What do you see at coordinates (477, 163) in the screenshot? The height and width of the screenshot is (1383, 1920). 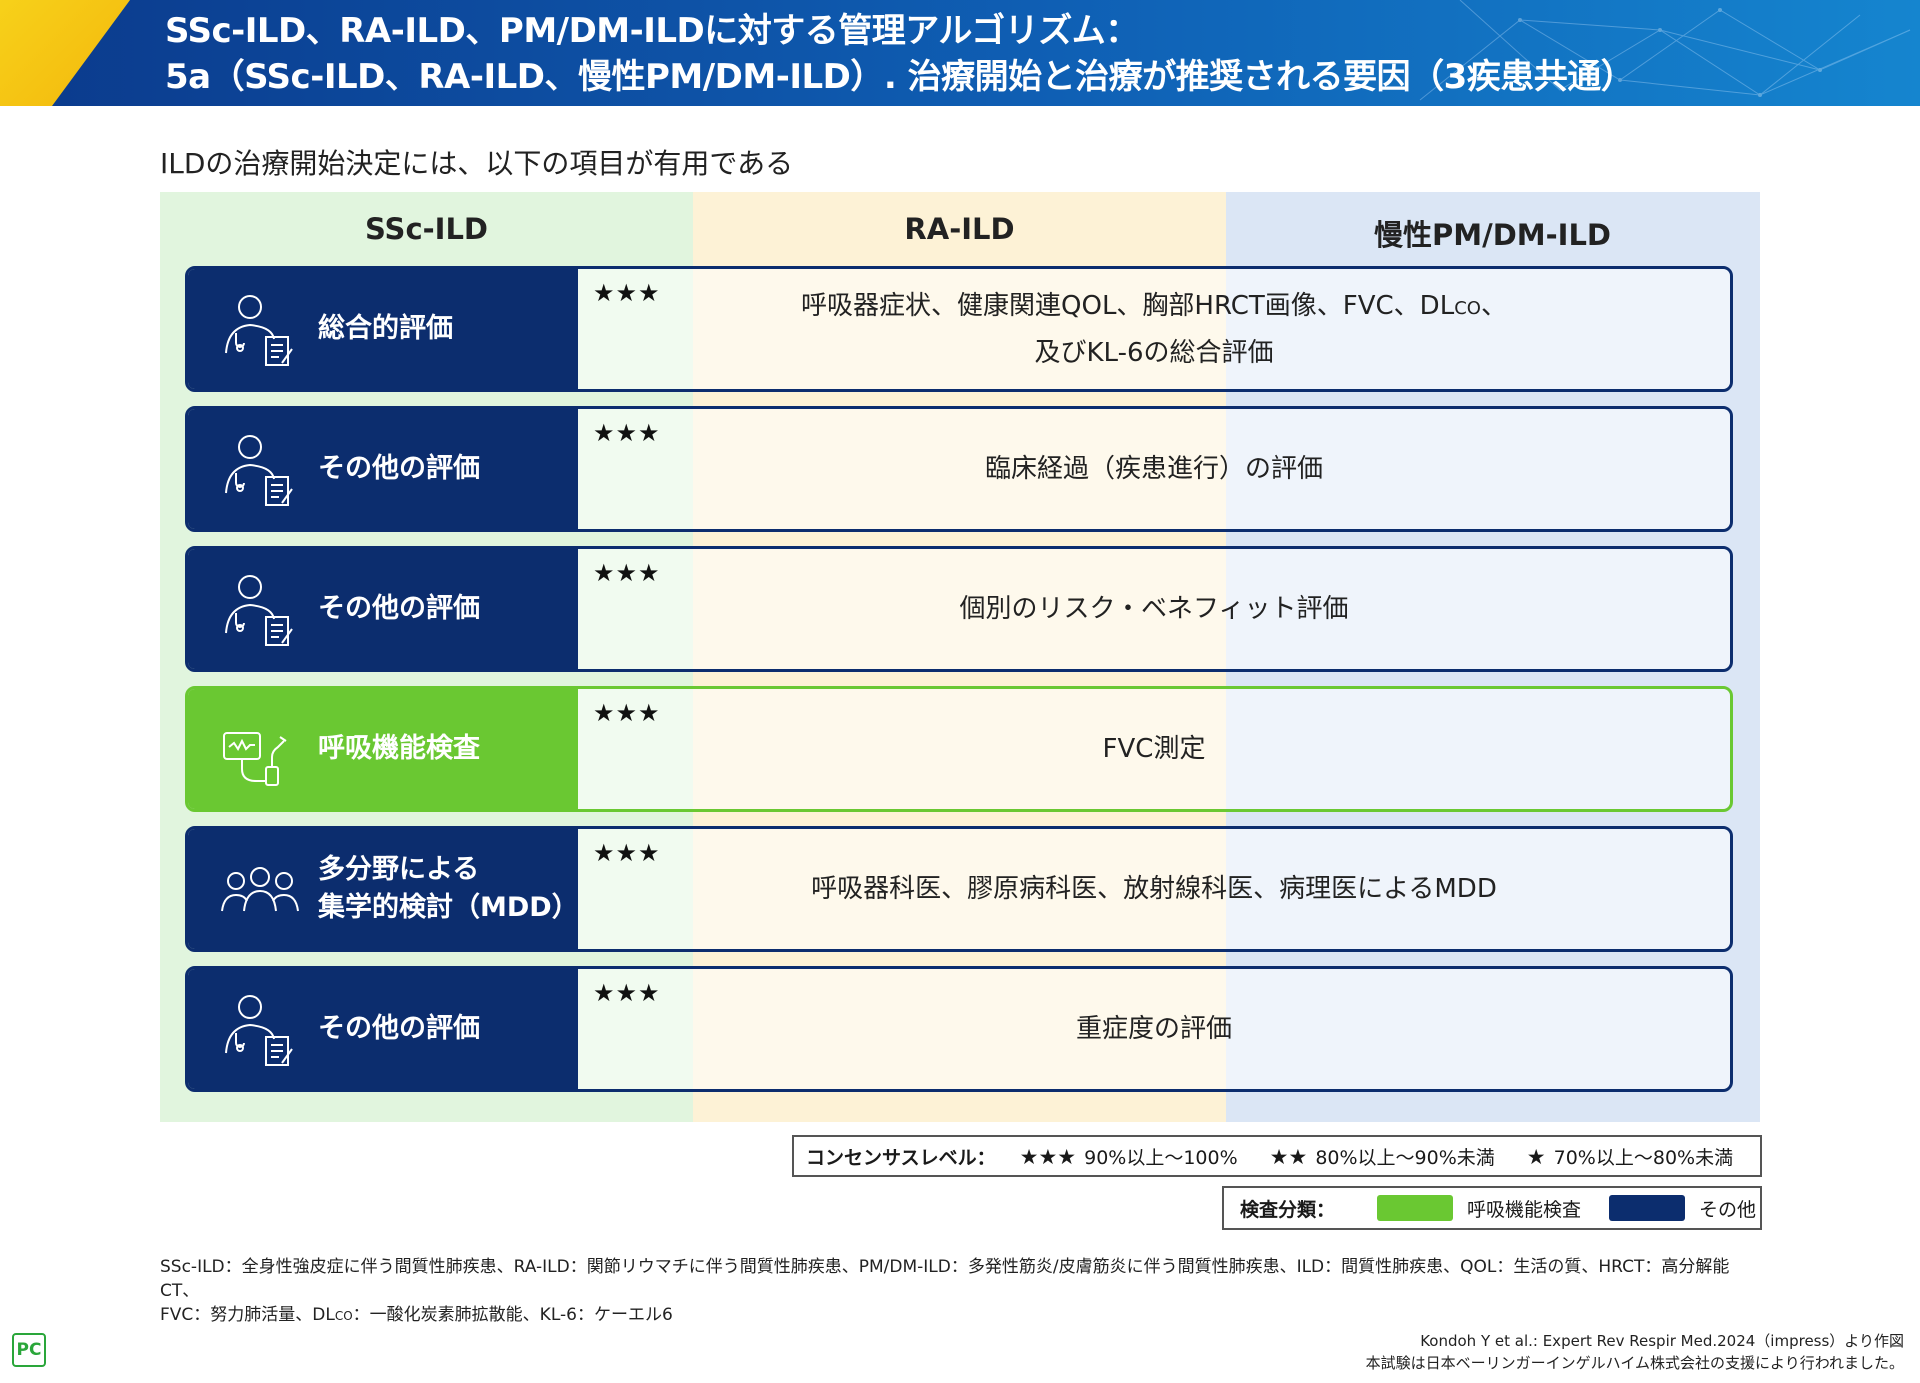 I see `subtitle: ILDの治療開始決定には、以下の項目が有用である` at bounding box center [477, 163].